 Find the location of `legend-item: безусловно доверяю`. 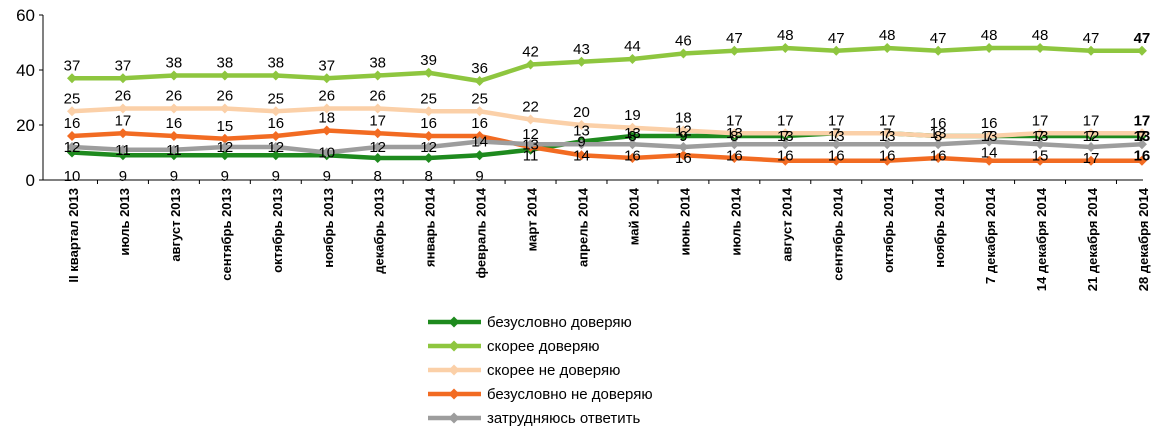

legend-item: безусловно доверяю is located at coordinates (530, 322).